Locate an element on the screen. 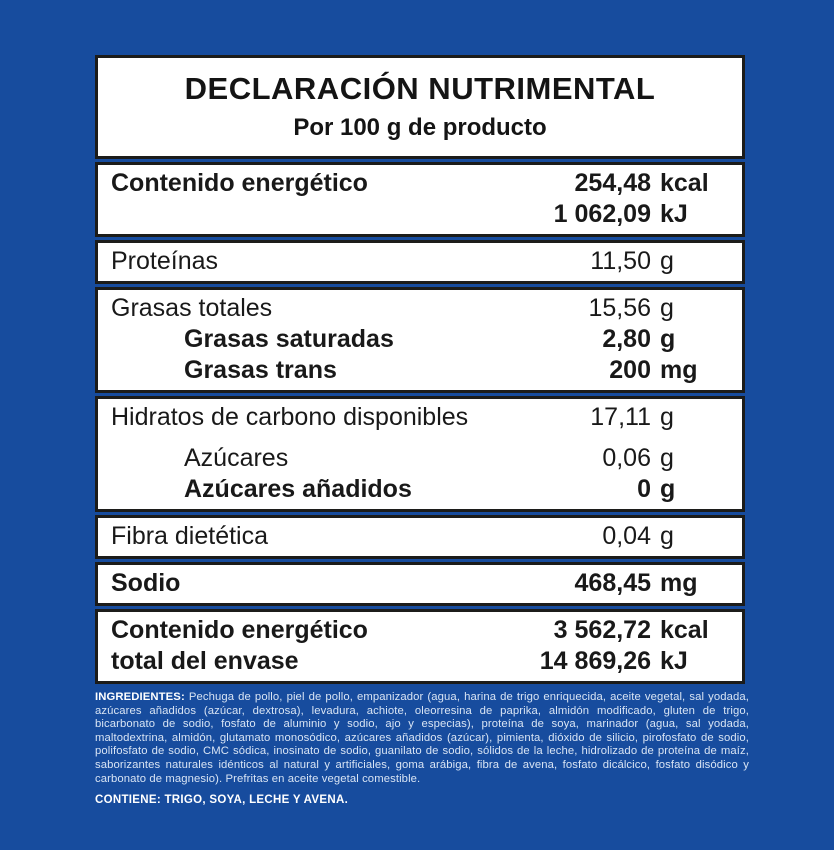 The height and width of the screenshot is (850, 834). nutrient-value-group: 17,11 g is located at coordinates (618, 417).